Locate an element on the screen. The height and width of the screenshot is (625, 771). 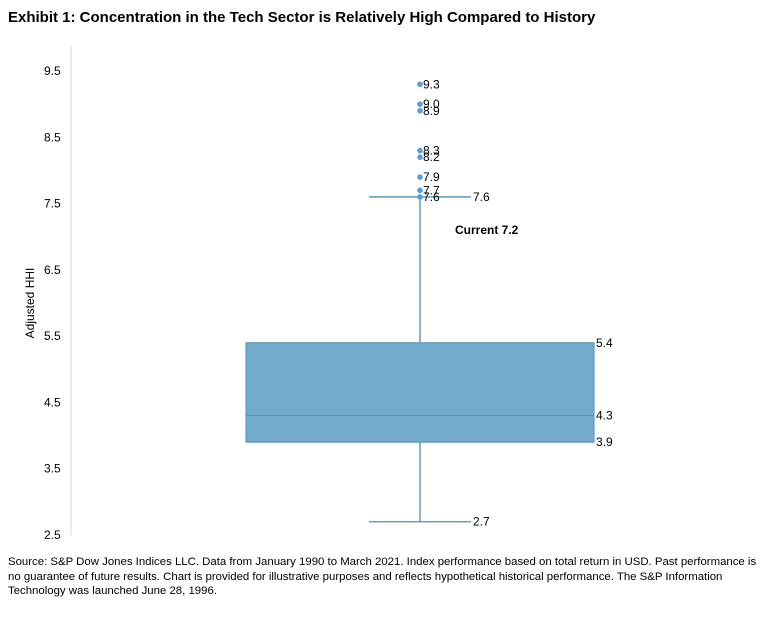
y-tick-label: 8.5 is located at coordinates (52, 137).